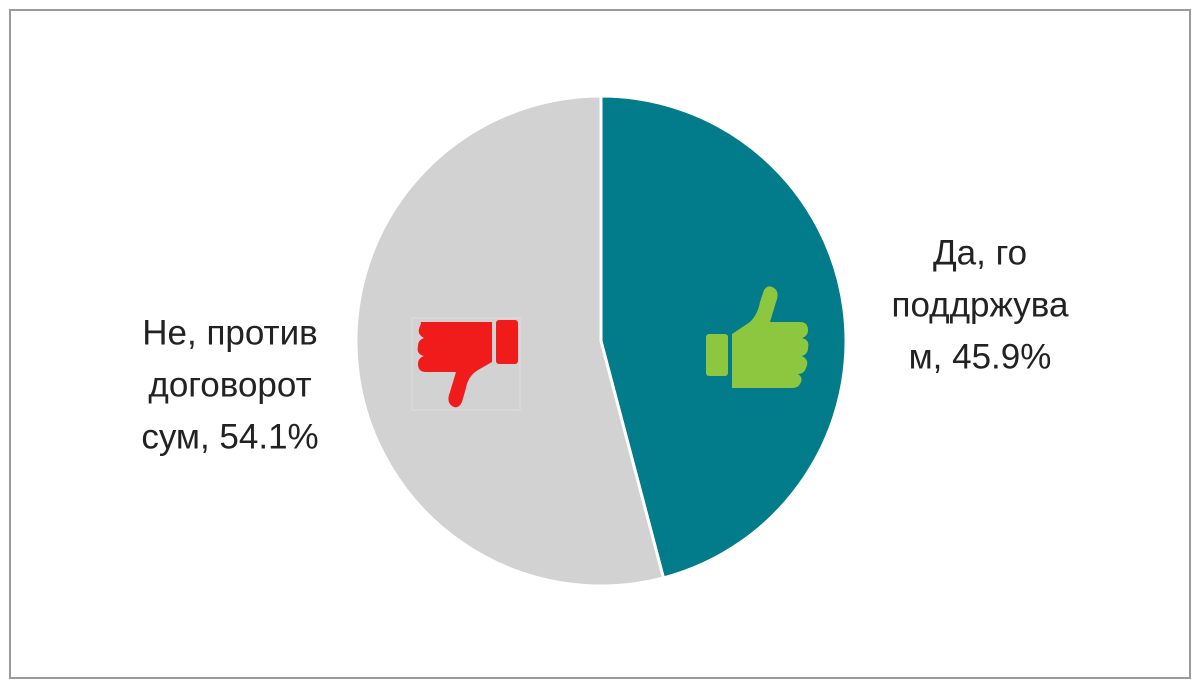 This screenshot has height=693, width=1200. I want to click on slice-label: Да, го, so click(980, 252).